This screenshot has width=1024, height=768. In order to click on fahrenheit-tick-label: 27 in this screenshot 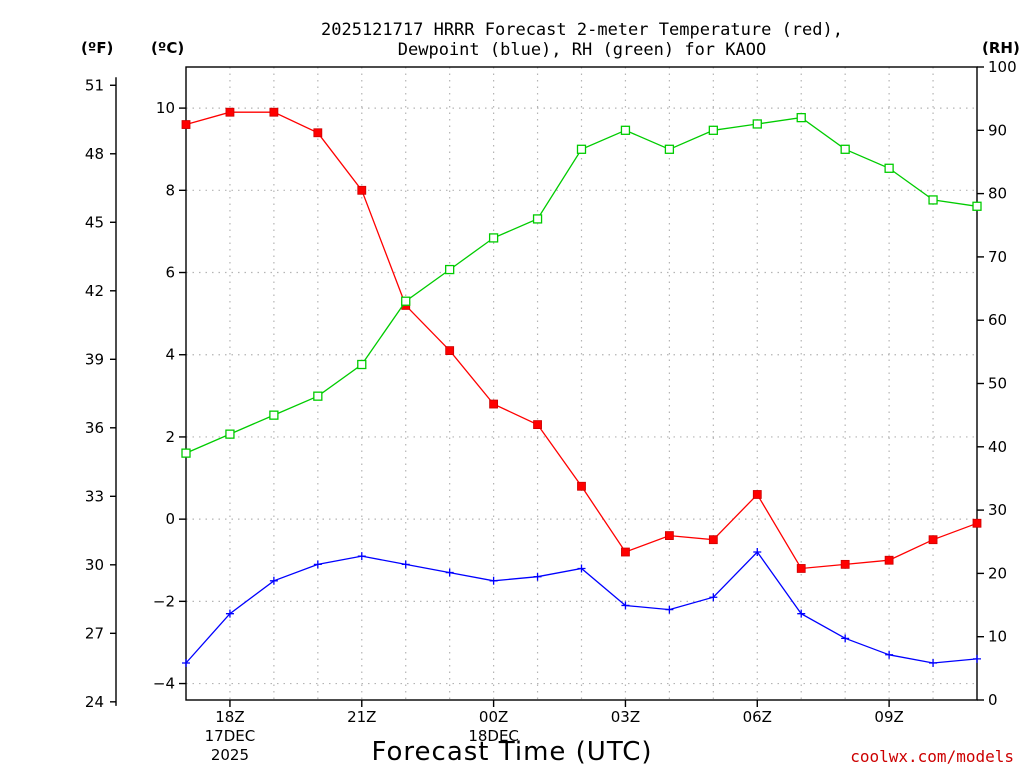, I will do `click(94, 633)`.